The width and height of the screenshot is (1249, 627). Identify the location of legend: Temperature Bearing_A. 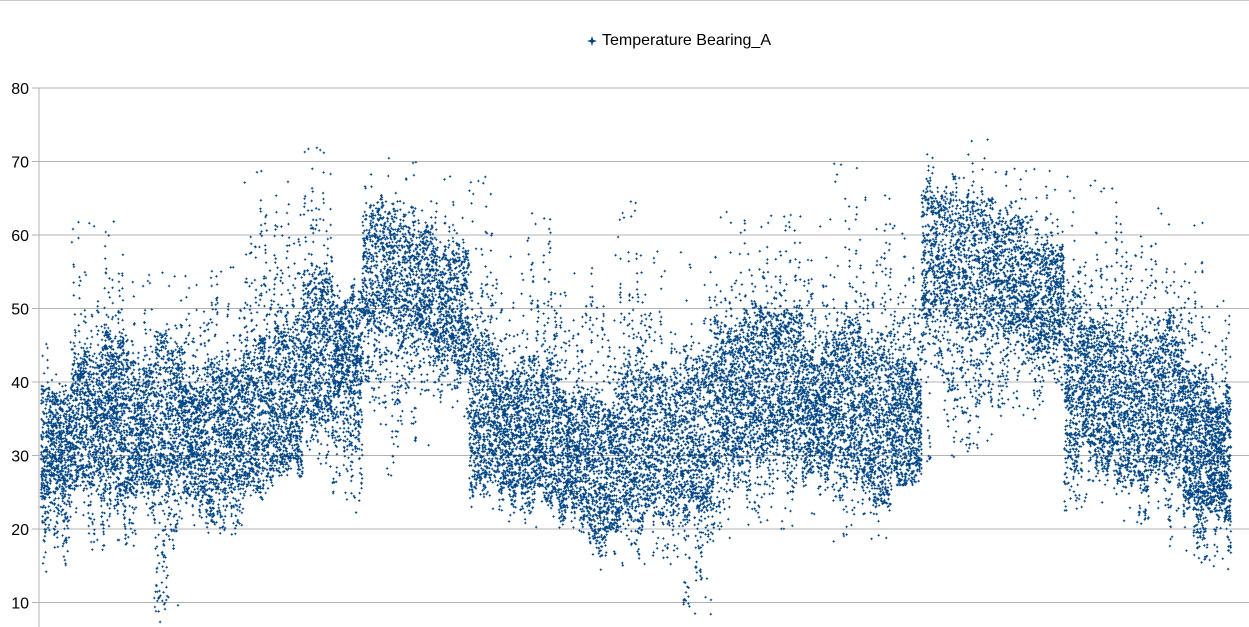
(678, 41).